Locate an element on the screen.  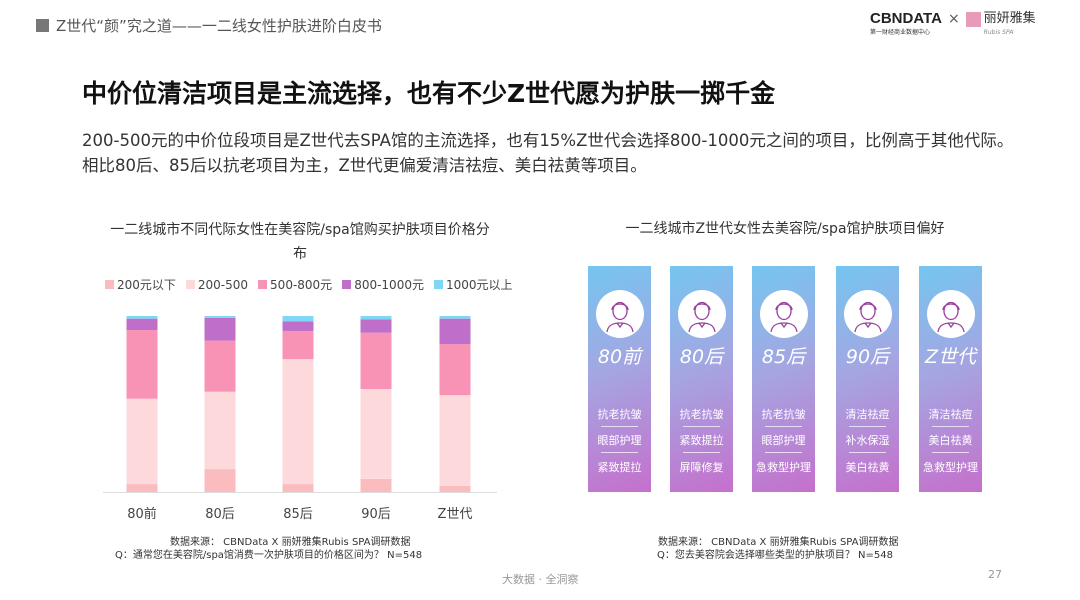
x-axis-line is located at coordinates (300, 492).